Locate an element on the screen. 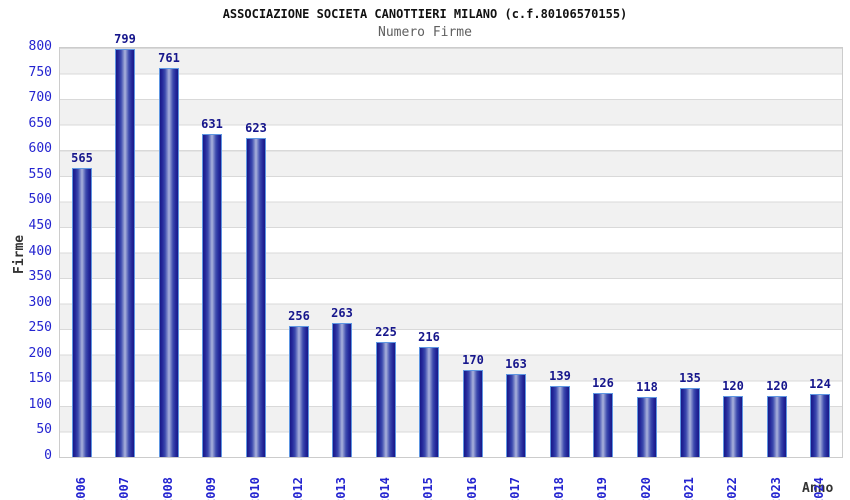  y-tick-label: 250 is located at coordinates (40, 328).